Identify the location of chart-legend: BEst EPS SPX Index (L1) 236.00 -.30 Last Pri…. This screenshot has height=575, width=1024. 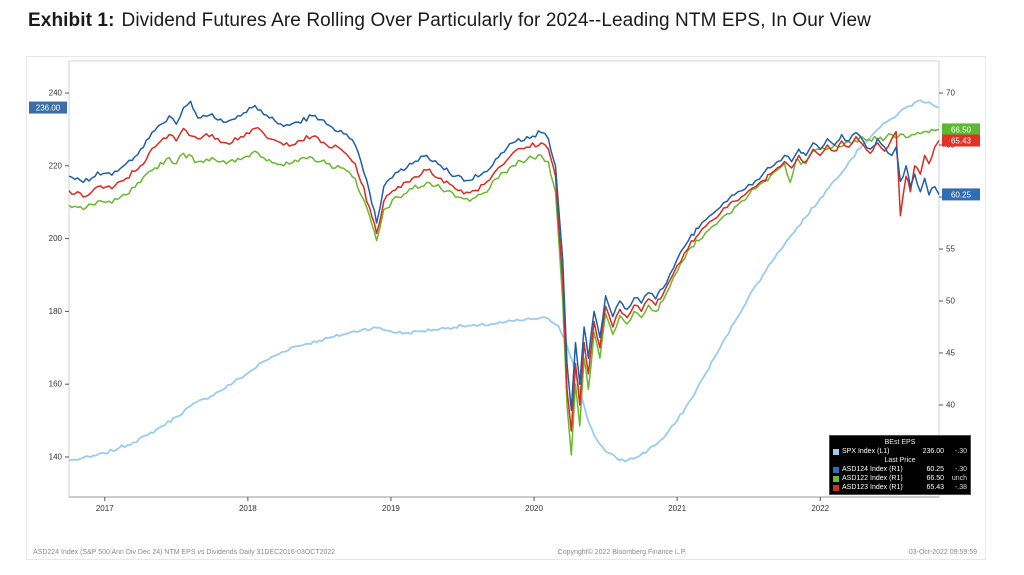
(900, 465).